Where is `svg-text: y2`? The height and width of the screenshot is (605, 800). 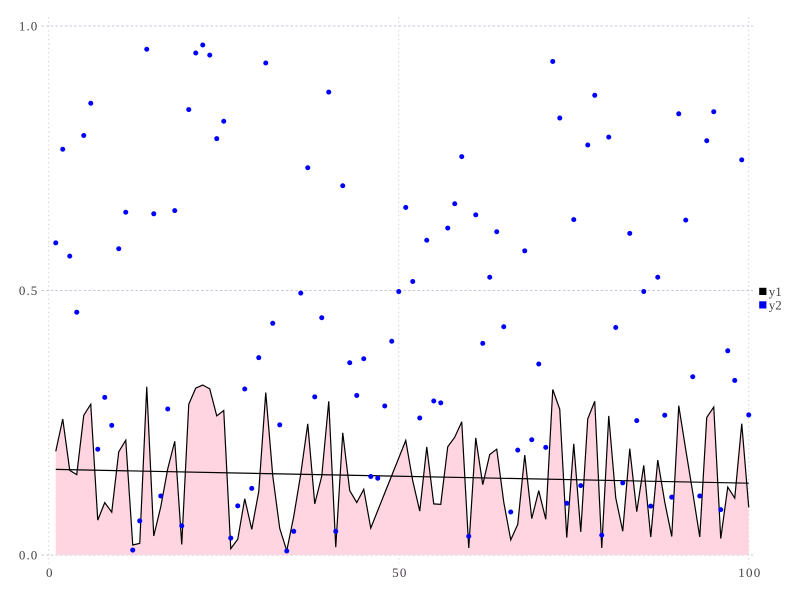 svg-text: y2 is located at coordinates (775, 304).